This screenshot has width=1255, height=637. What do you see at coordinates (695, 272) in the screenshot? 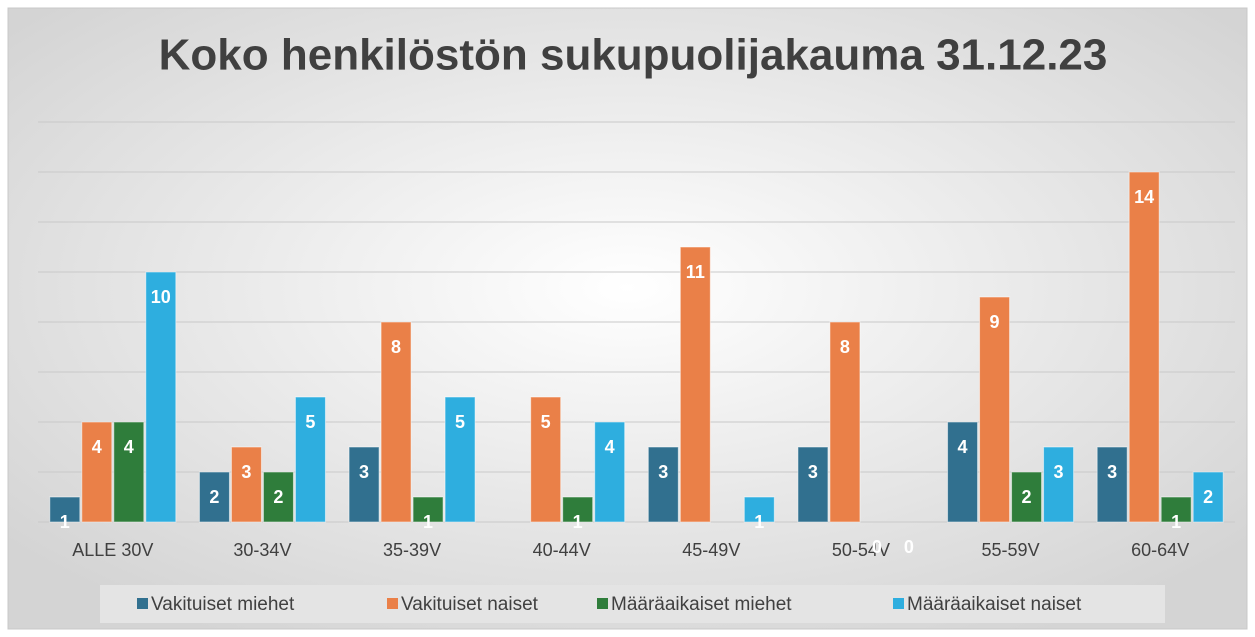
I see `data-label: 11` at bounding box center [695, 272].